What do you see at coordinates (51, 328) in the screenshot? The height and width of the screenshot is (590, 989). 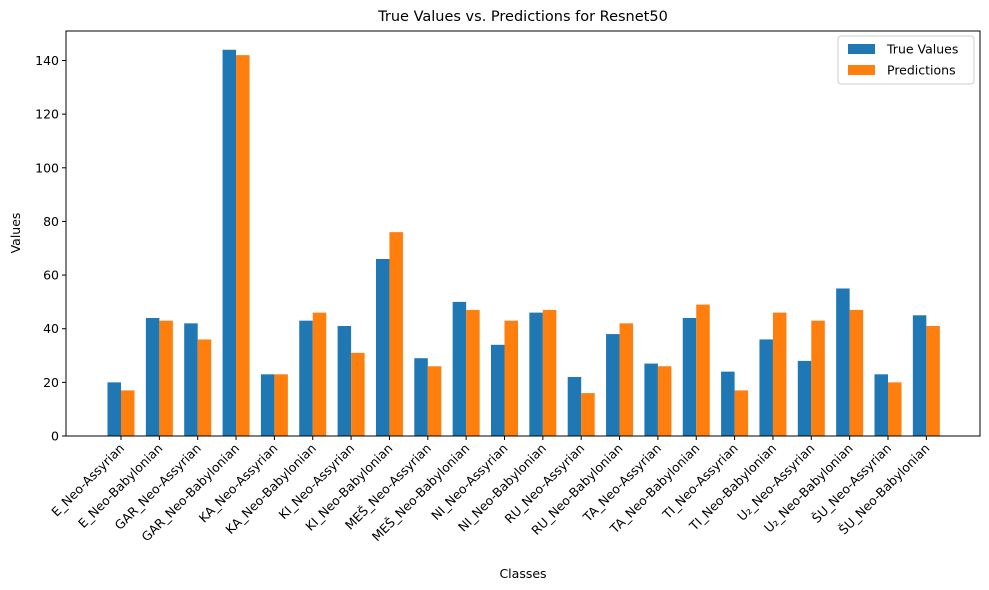 I see `y-tick-label-2: 40` at bounding box center [51, 328].